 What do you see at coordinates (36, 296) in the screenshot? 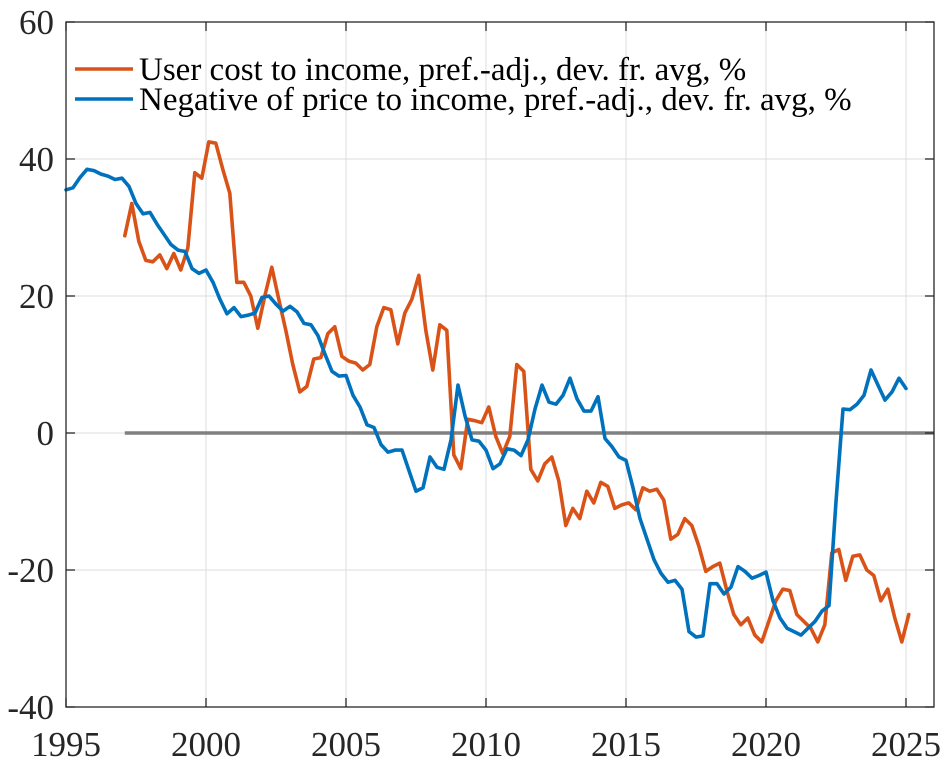
I see `y-tick-label: 20` at bounding box center [36, 296].